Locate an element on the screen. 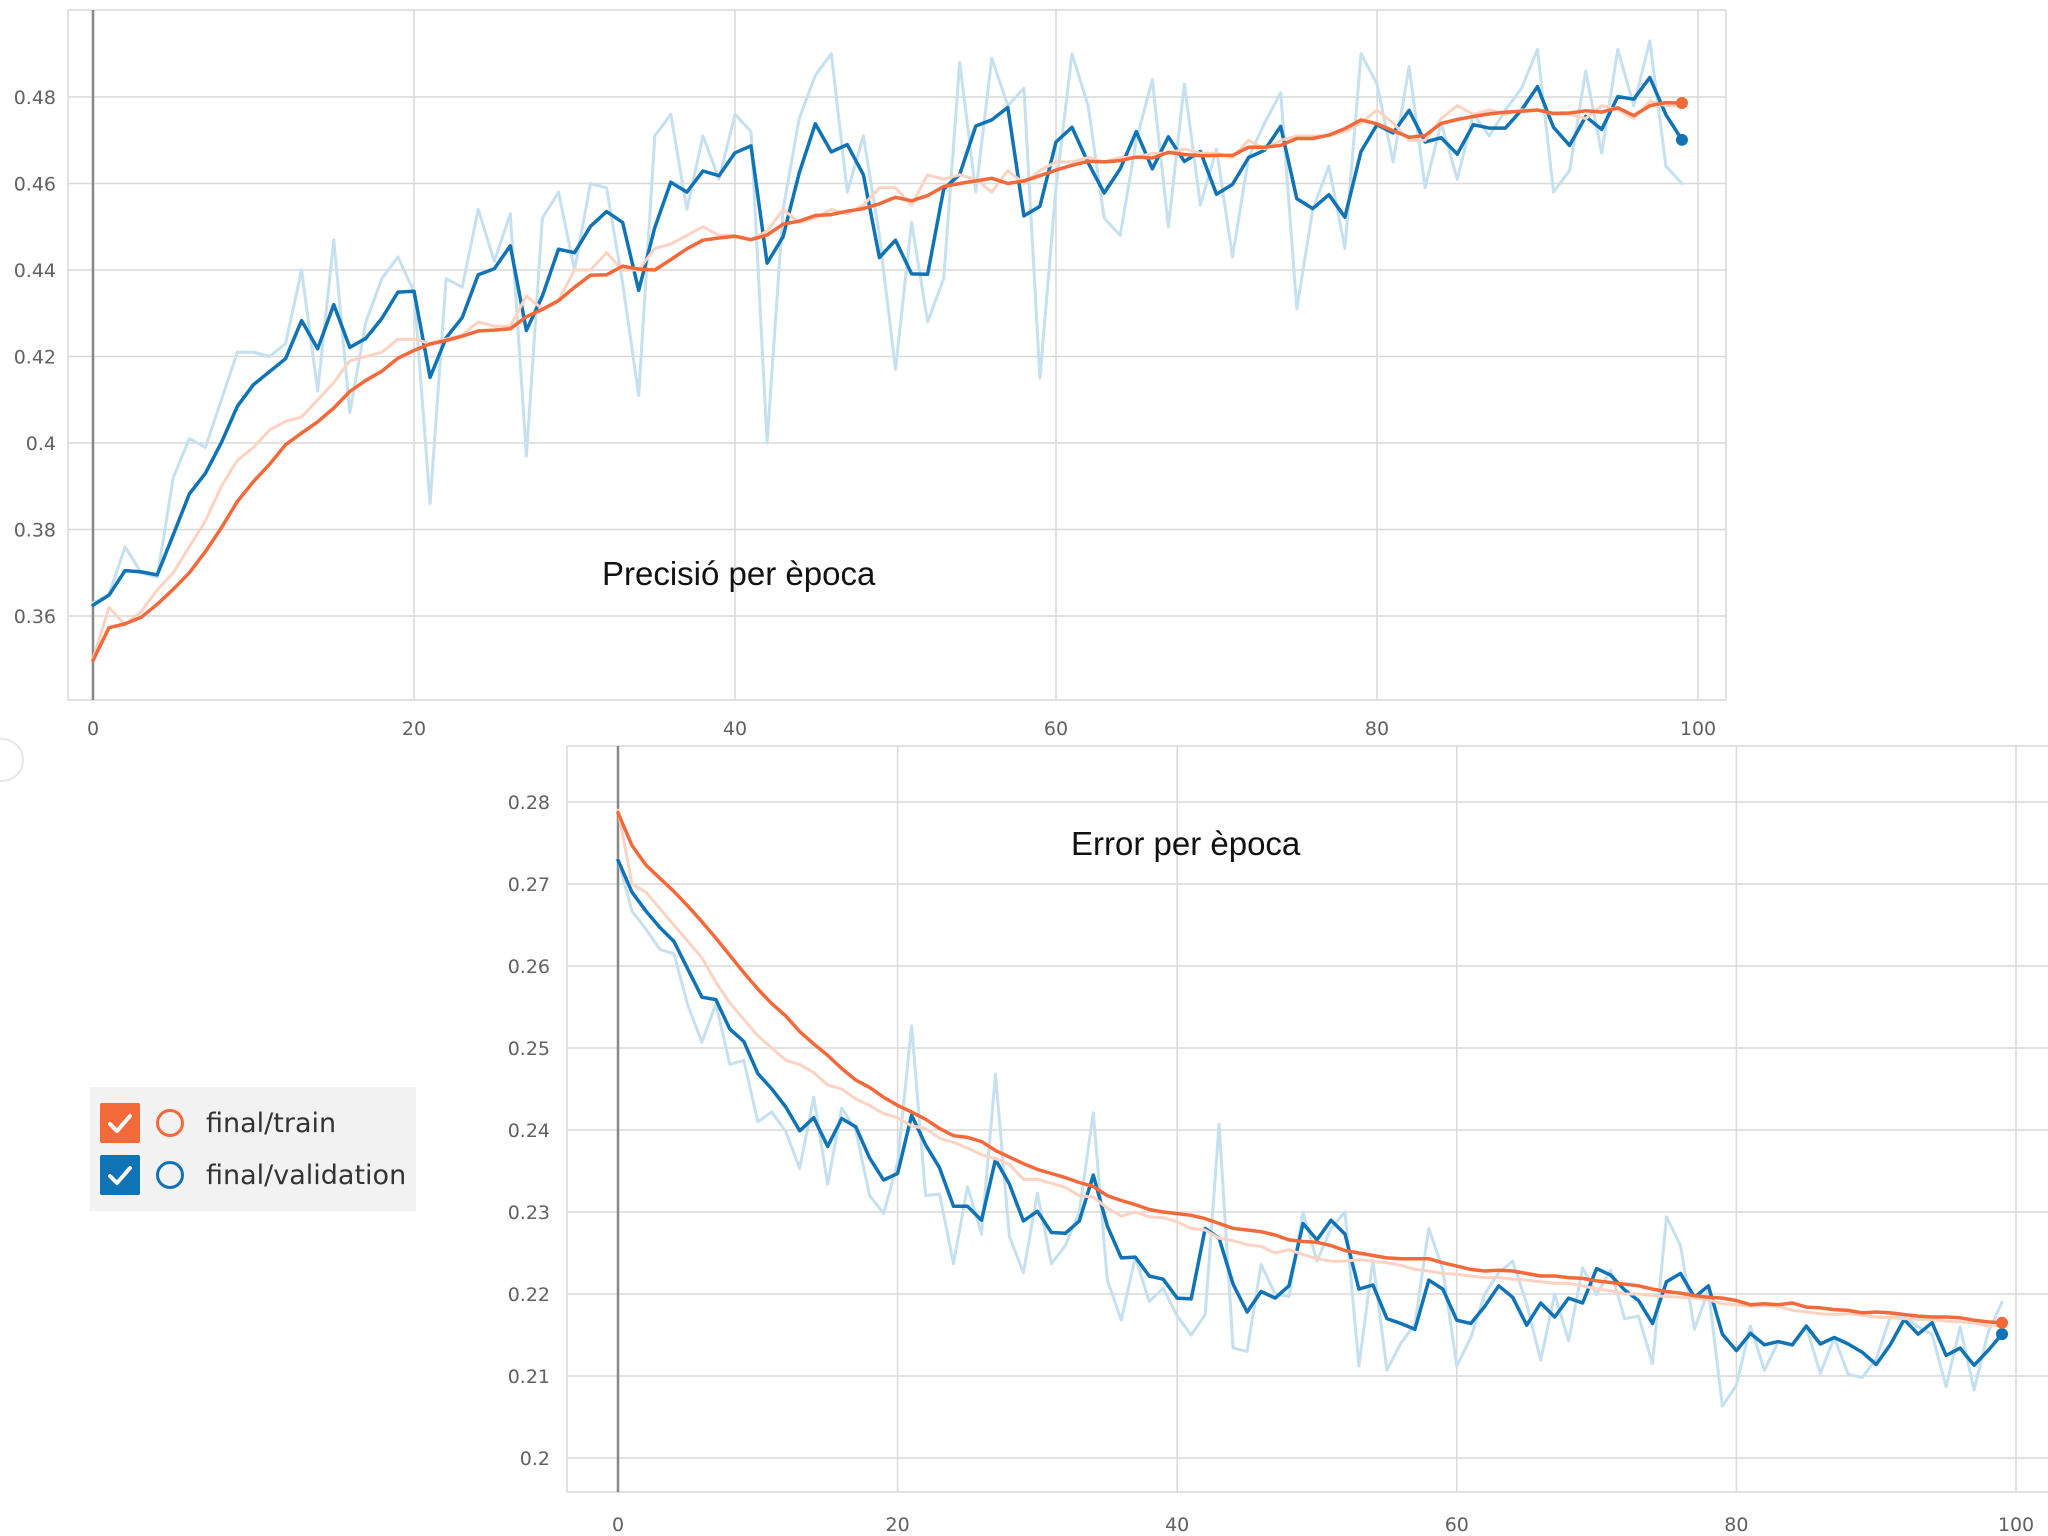  legend-item-validation: final/validation is located at coordinates (253, 1175).